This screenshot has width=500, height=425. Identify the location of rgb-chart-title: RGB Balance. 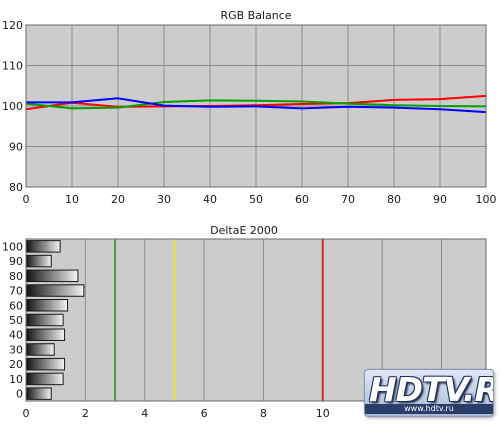
(255, 15).